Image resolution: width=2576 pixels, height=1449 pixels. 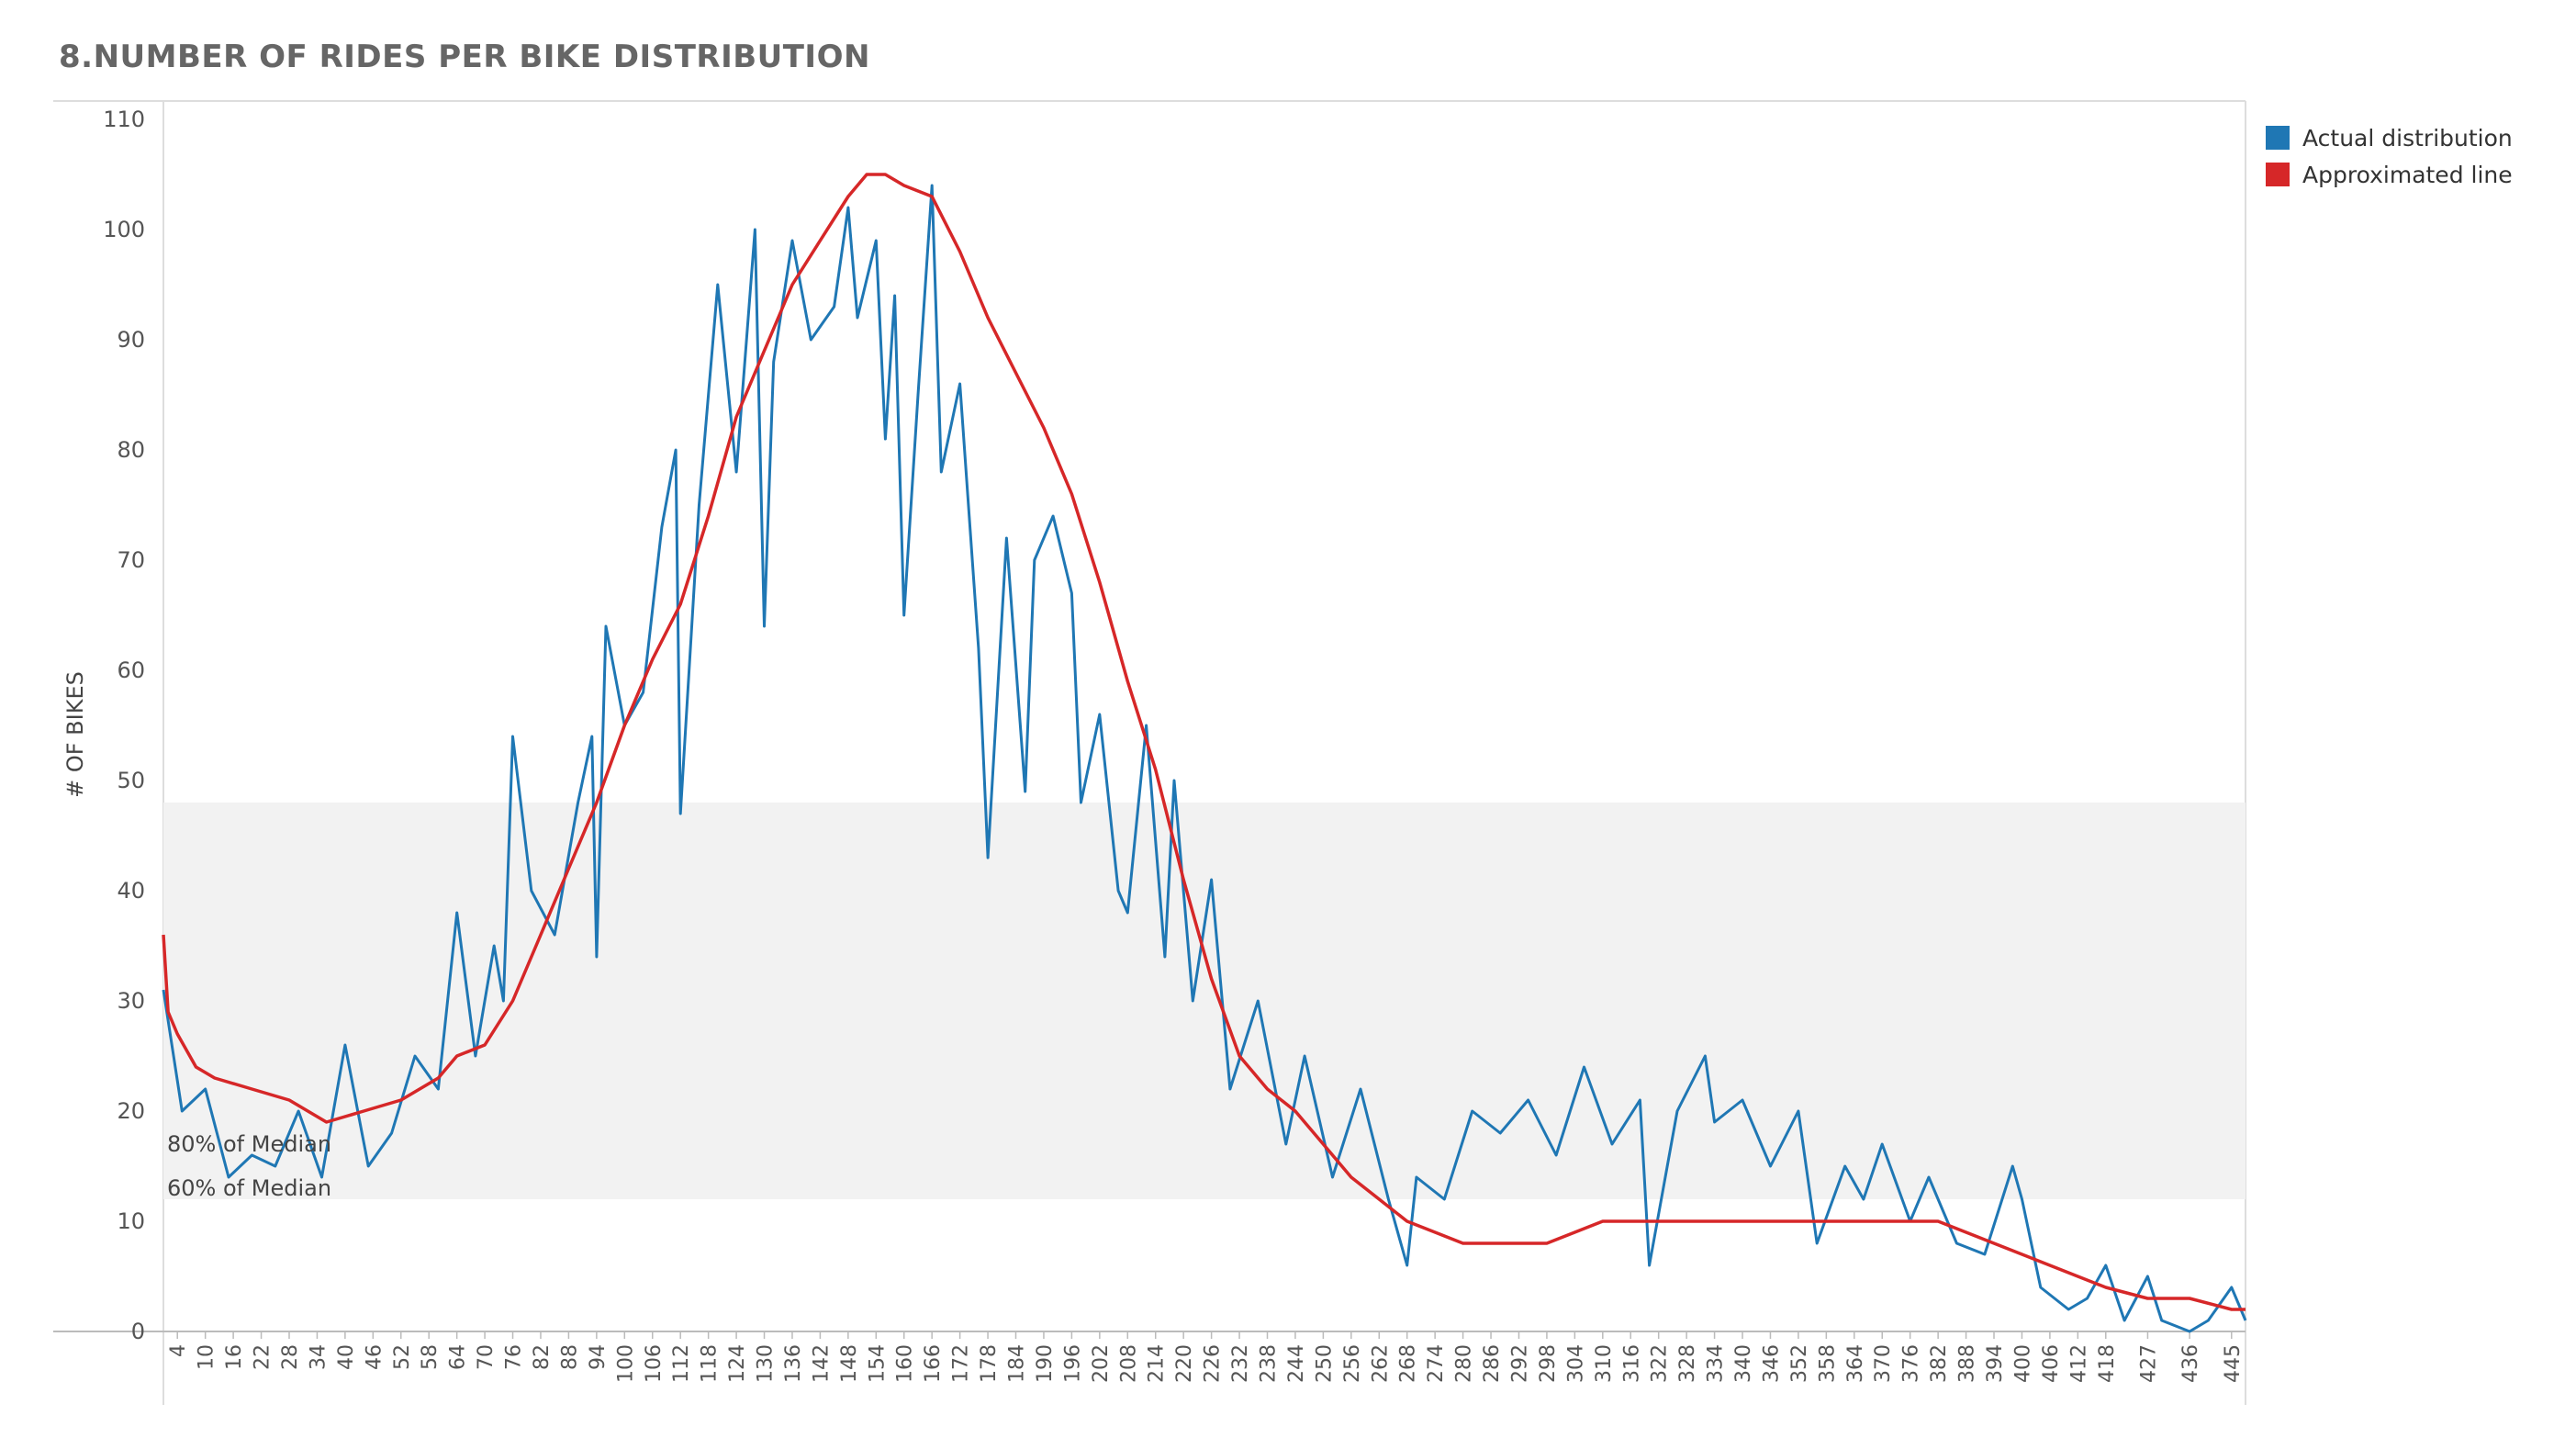 I want to click on legend-label-approx: Approximated line, so click(x=2407, y=174).